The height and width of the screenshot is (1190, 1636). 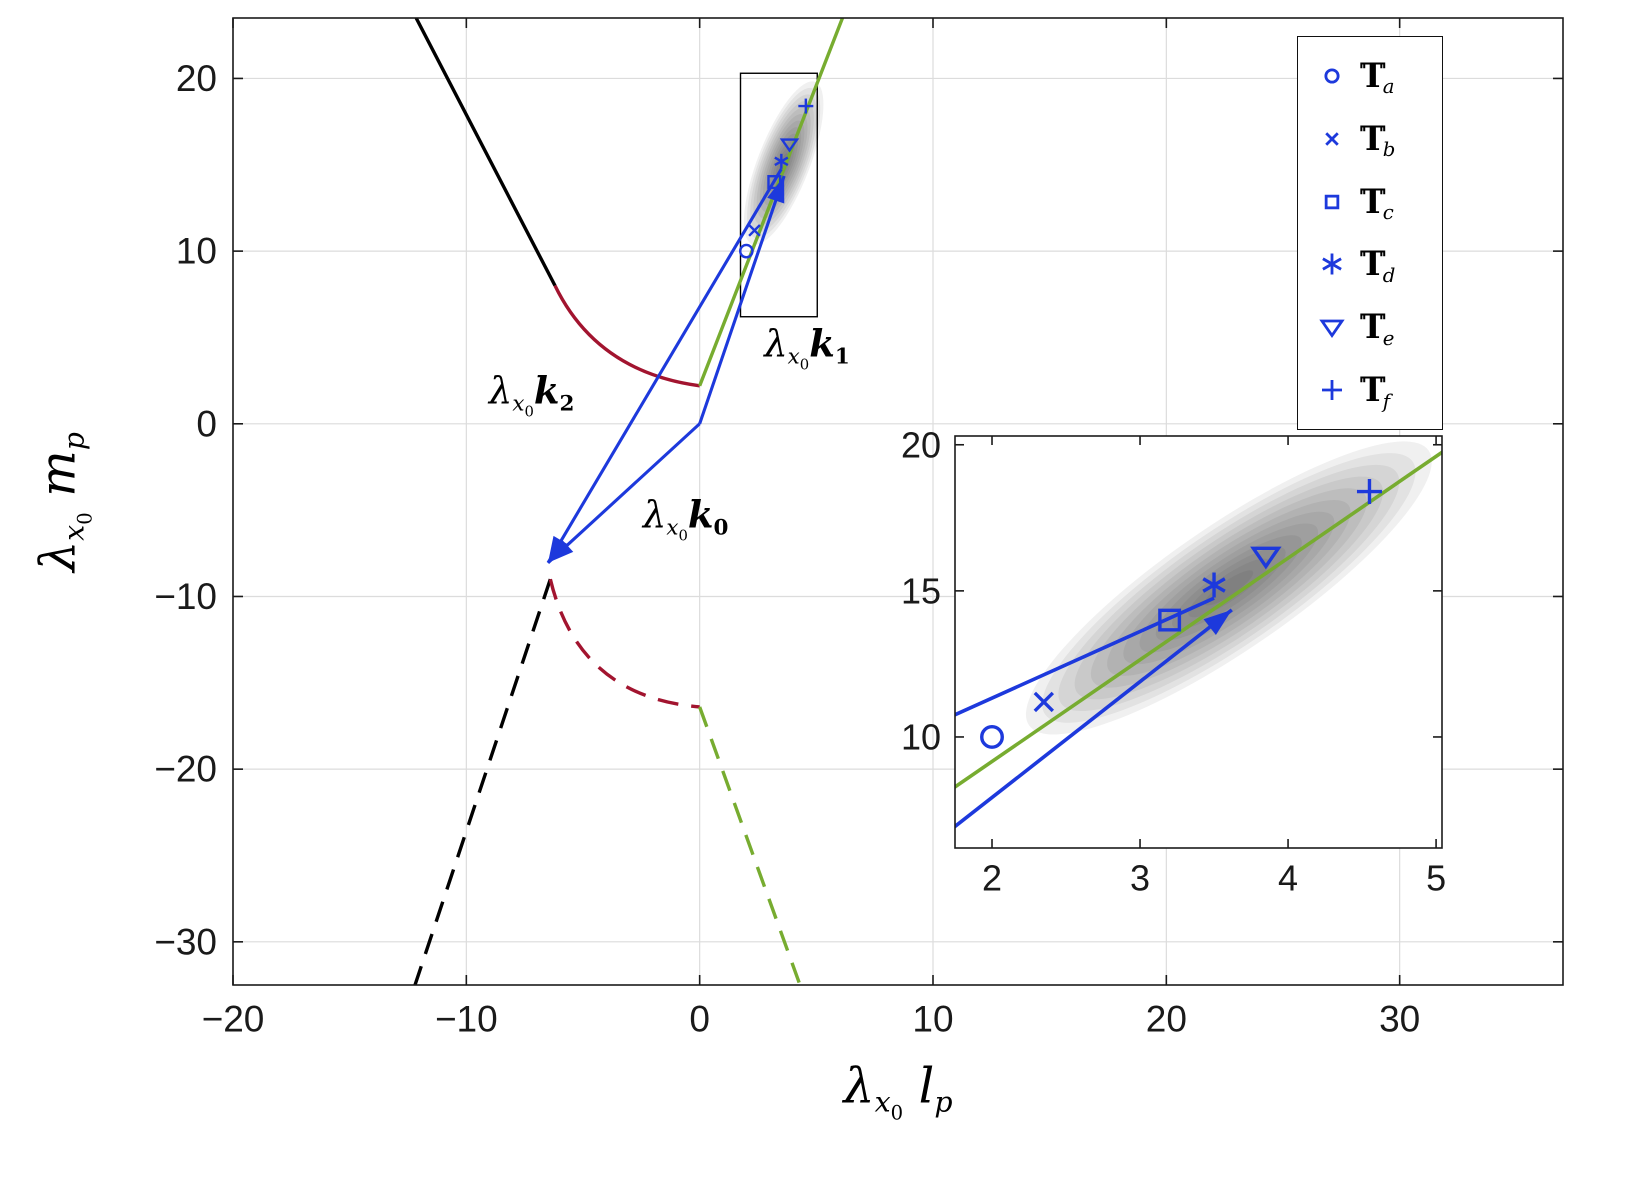 What do you see at coordinates (485, 152) in the screenshot?
I see `curve-branch-black-solid` at bounding box center [485, 152].